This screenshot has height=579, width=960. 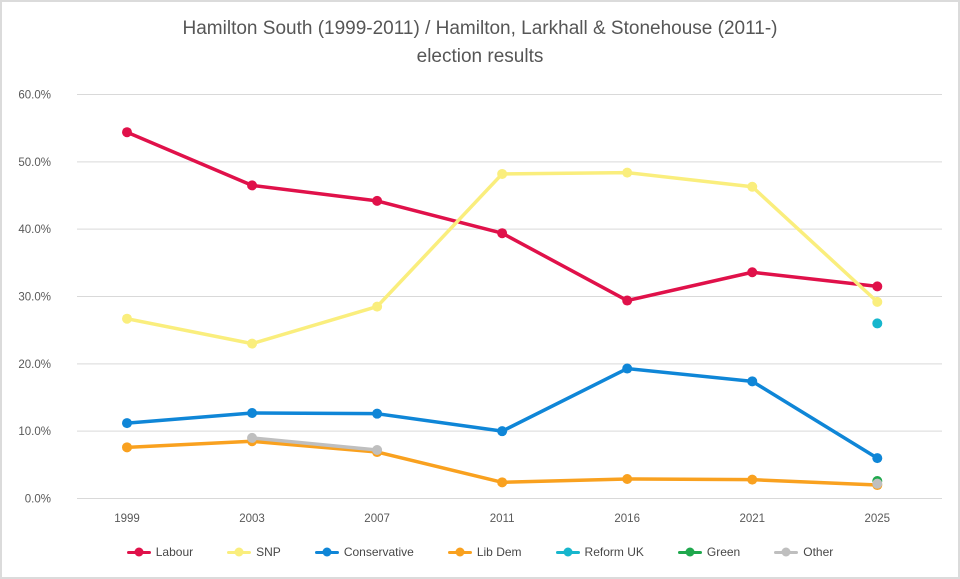 I want to click on legend-line-marker-other-icon, so click(x=786, y=552).